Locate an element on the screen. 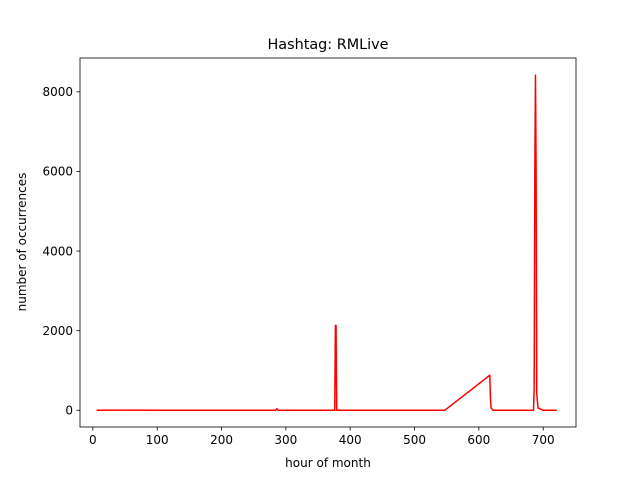 This screenshot has height=480, width=640. y-axis-title: number of occurrences is located at coordinates (22, 242).